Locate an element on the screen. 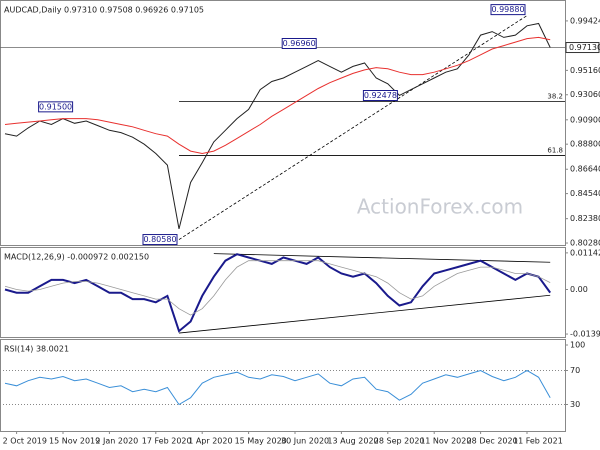  fib-label: 38.2 is located at coordinates (555, 97).